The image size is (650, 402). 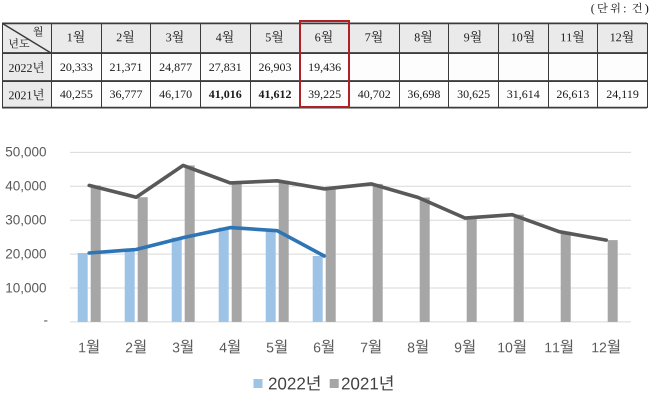 What do you see at coordinates (25, 220) in the screenshot?
I see `svg-text: 30,000` at bounding box center [25, 220].